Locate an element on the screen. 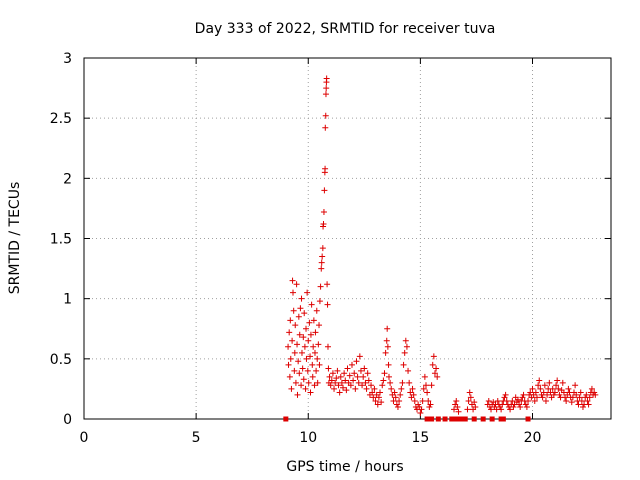  y-tick-label: 0 is located at coordinates (67, 420).